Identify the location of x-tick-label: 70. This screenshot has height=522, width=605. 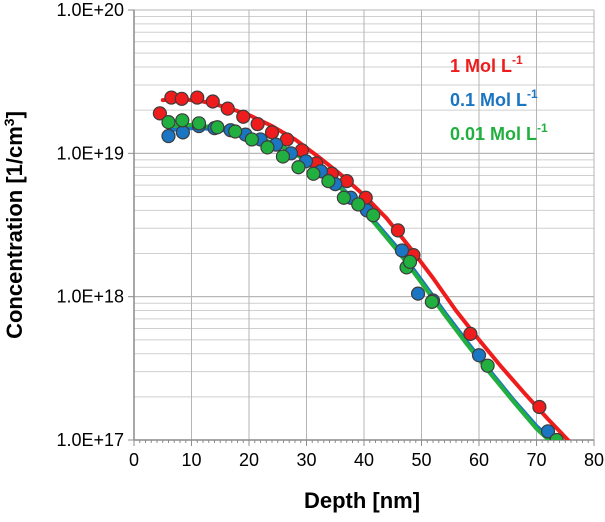
(536, 460).